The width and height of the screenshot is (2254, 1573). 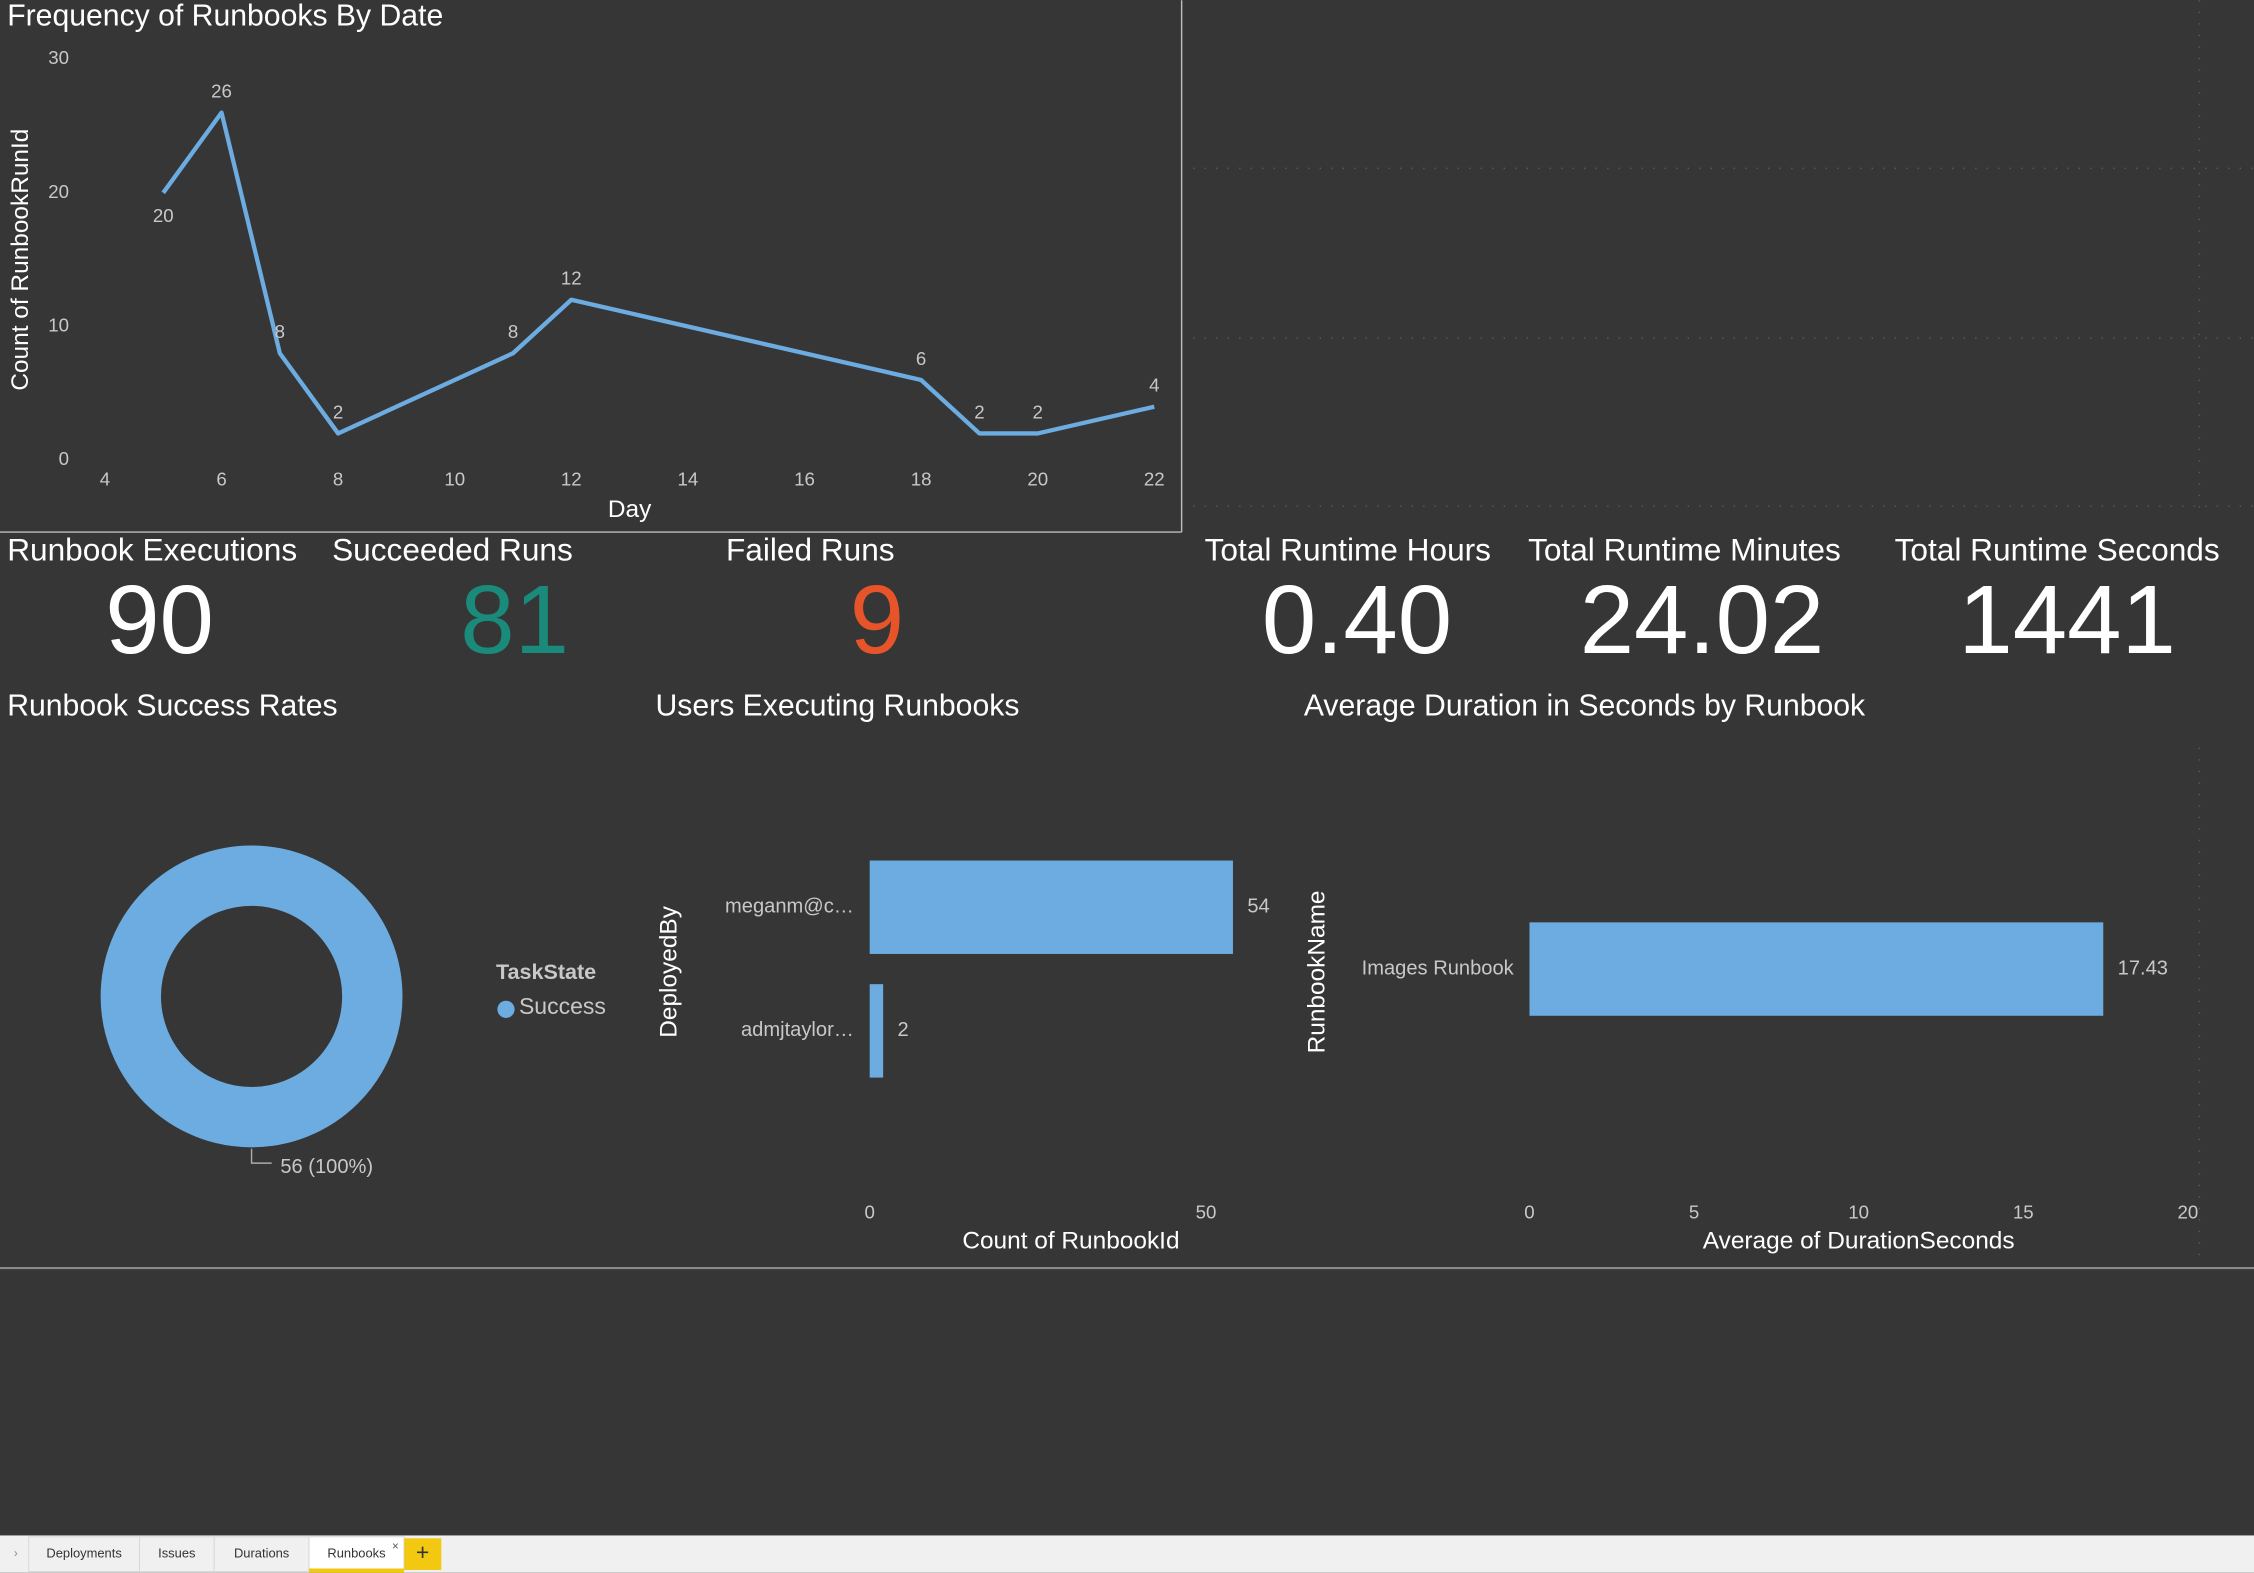 What do you see at coordinates (159, 619) in the screenshot?
I see `card-value: 90` at bounding box center [159, 619].